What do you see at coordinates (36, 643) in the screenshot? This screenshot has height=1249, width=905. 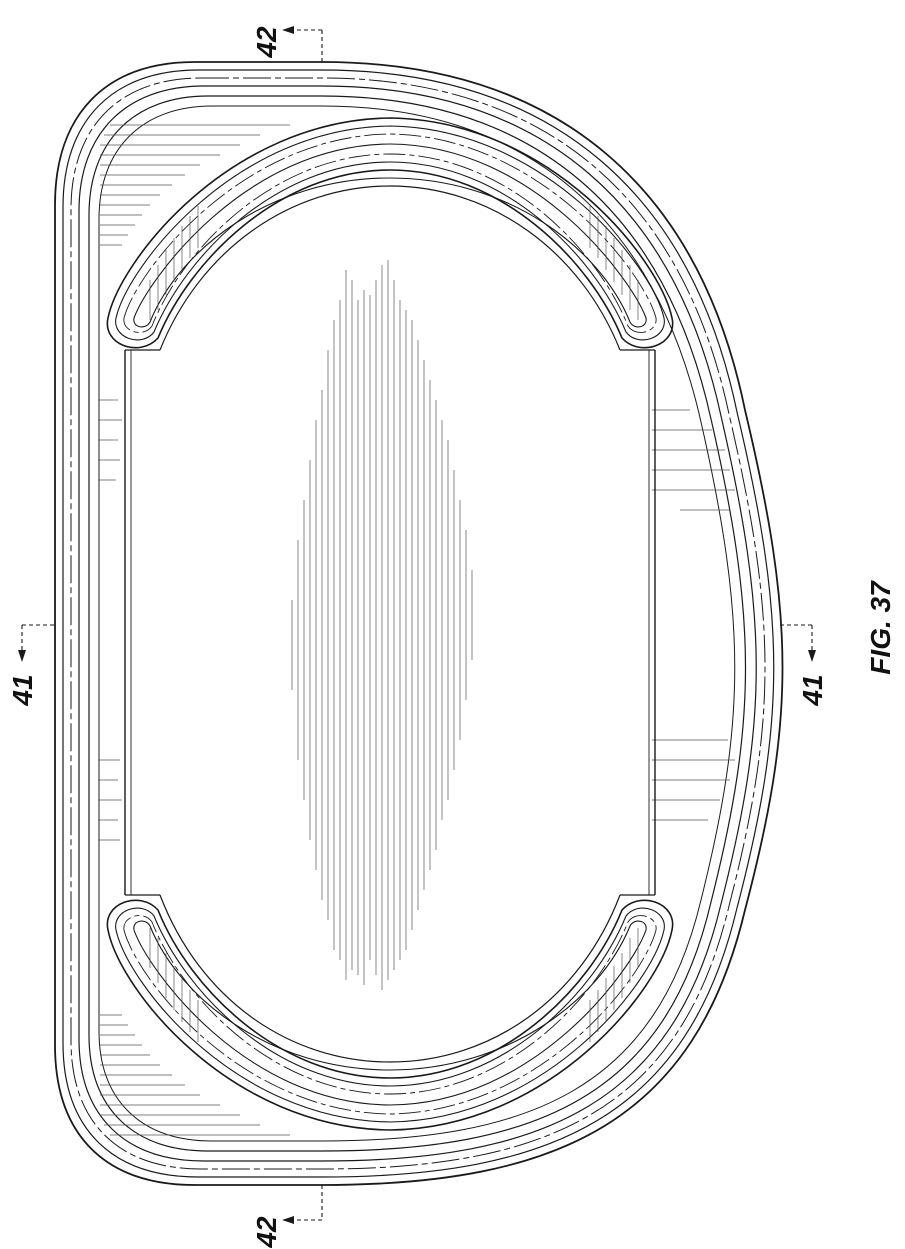 I see `section-marker-left` at bounding box center [36, 643].